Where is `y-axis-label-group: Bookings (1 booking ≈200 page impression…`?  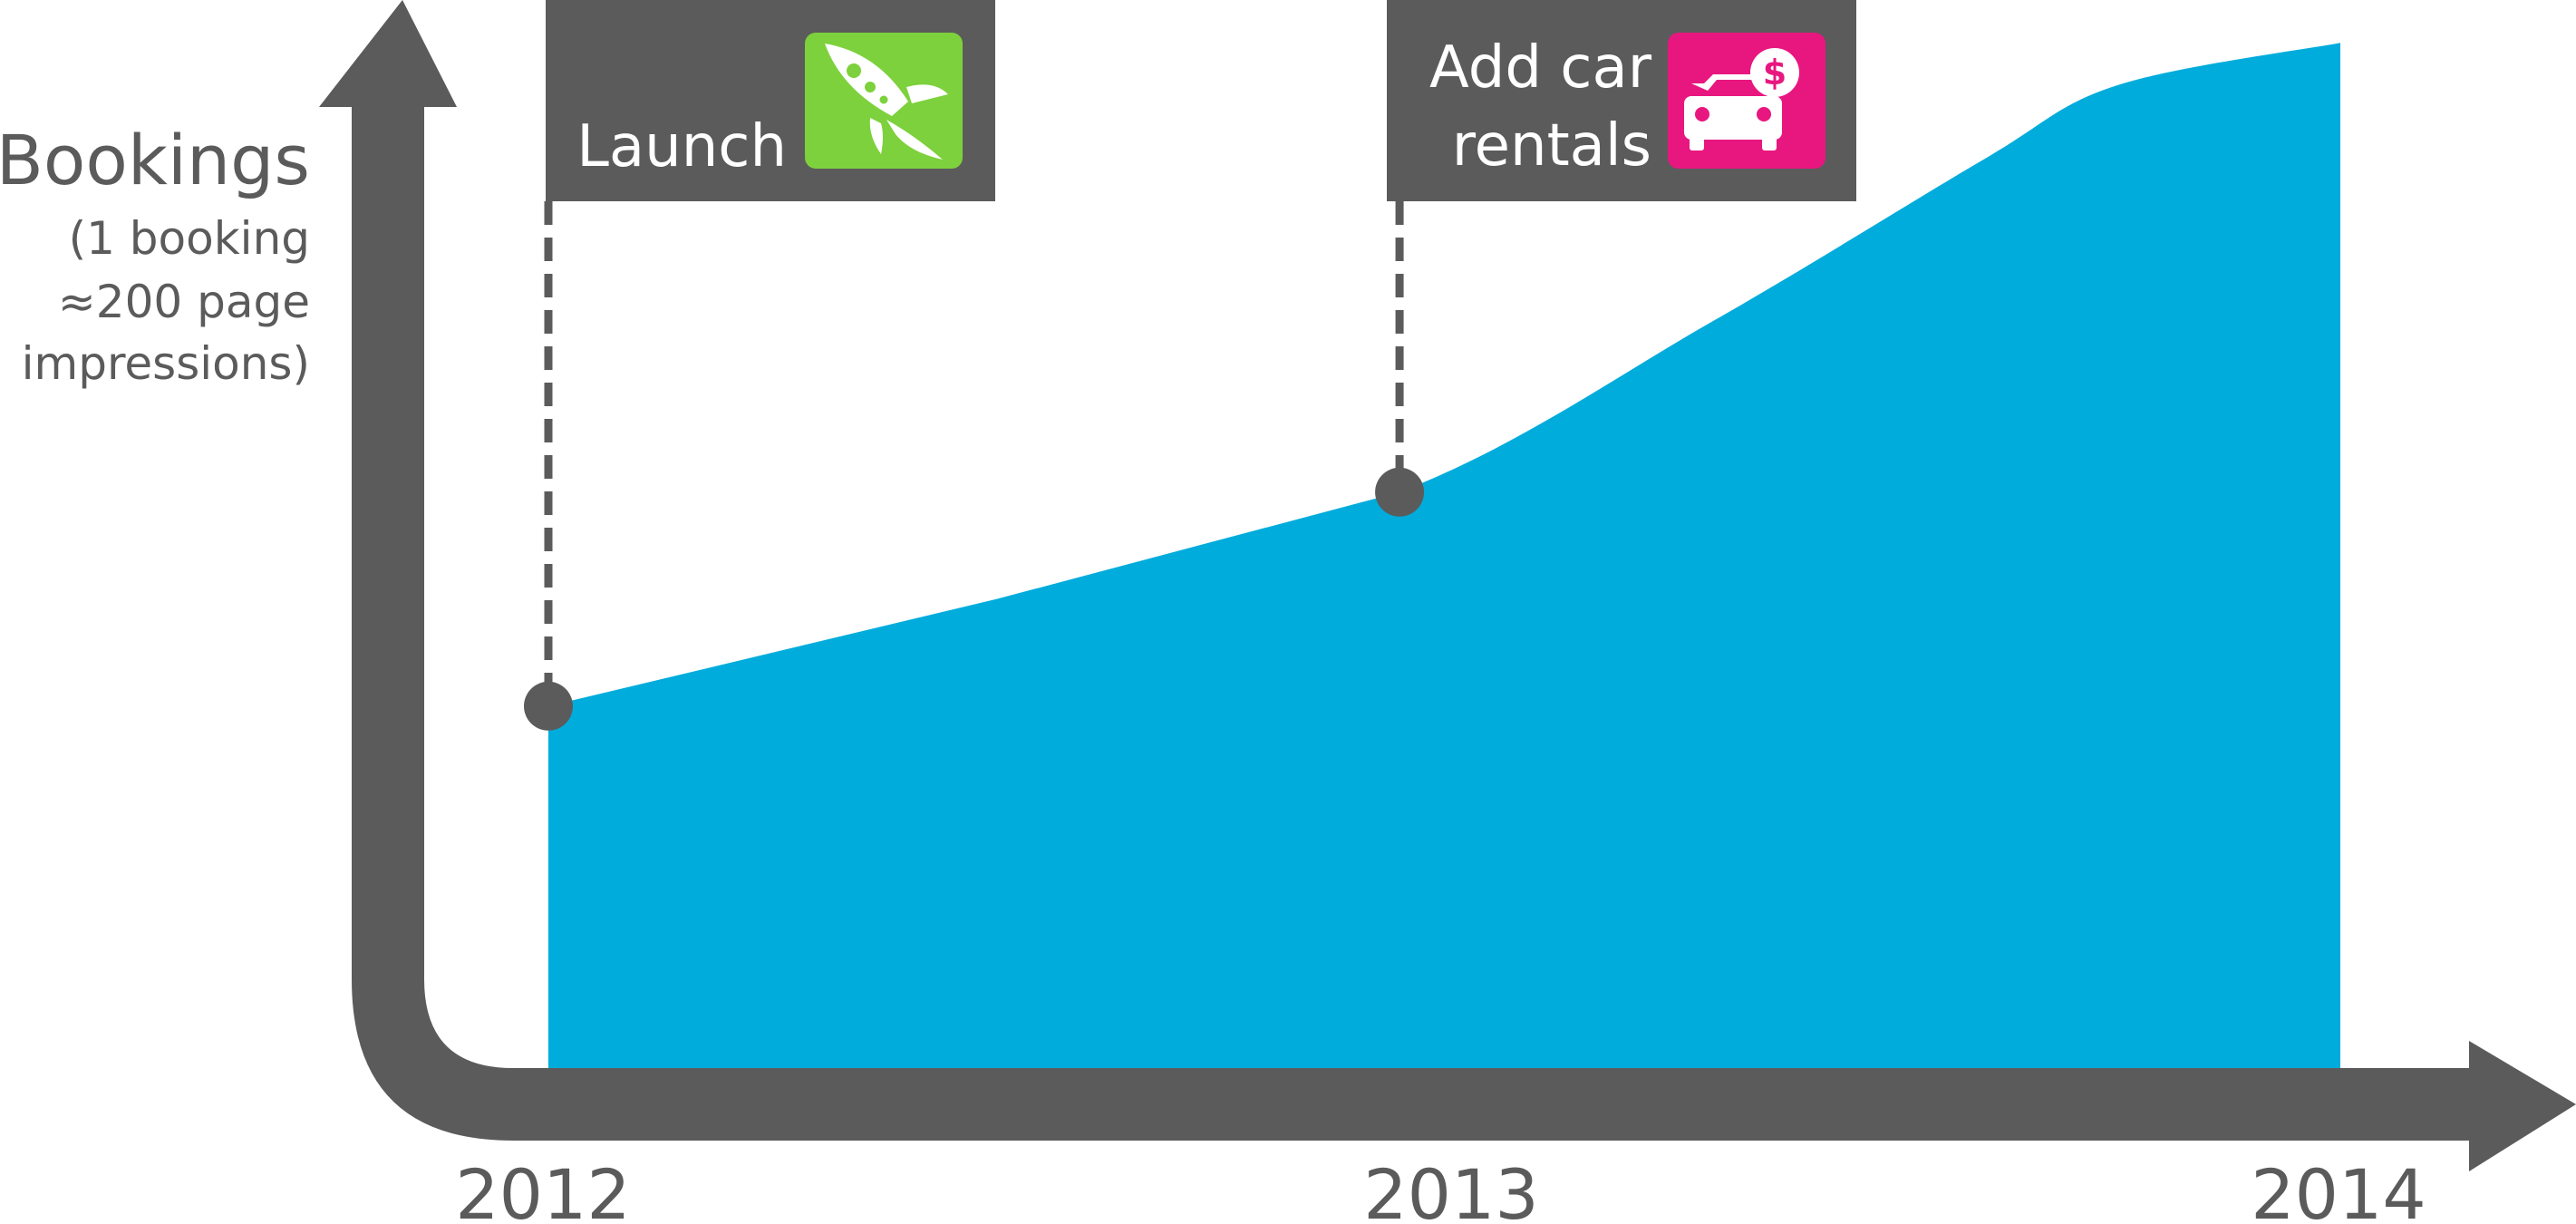
y-axis-label-group: Bookings (1 booking ≈200 page impression… is located at coordinates (155, 255).